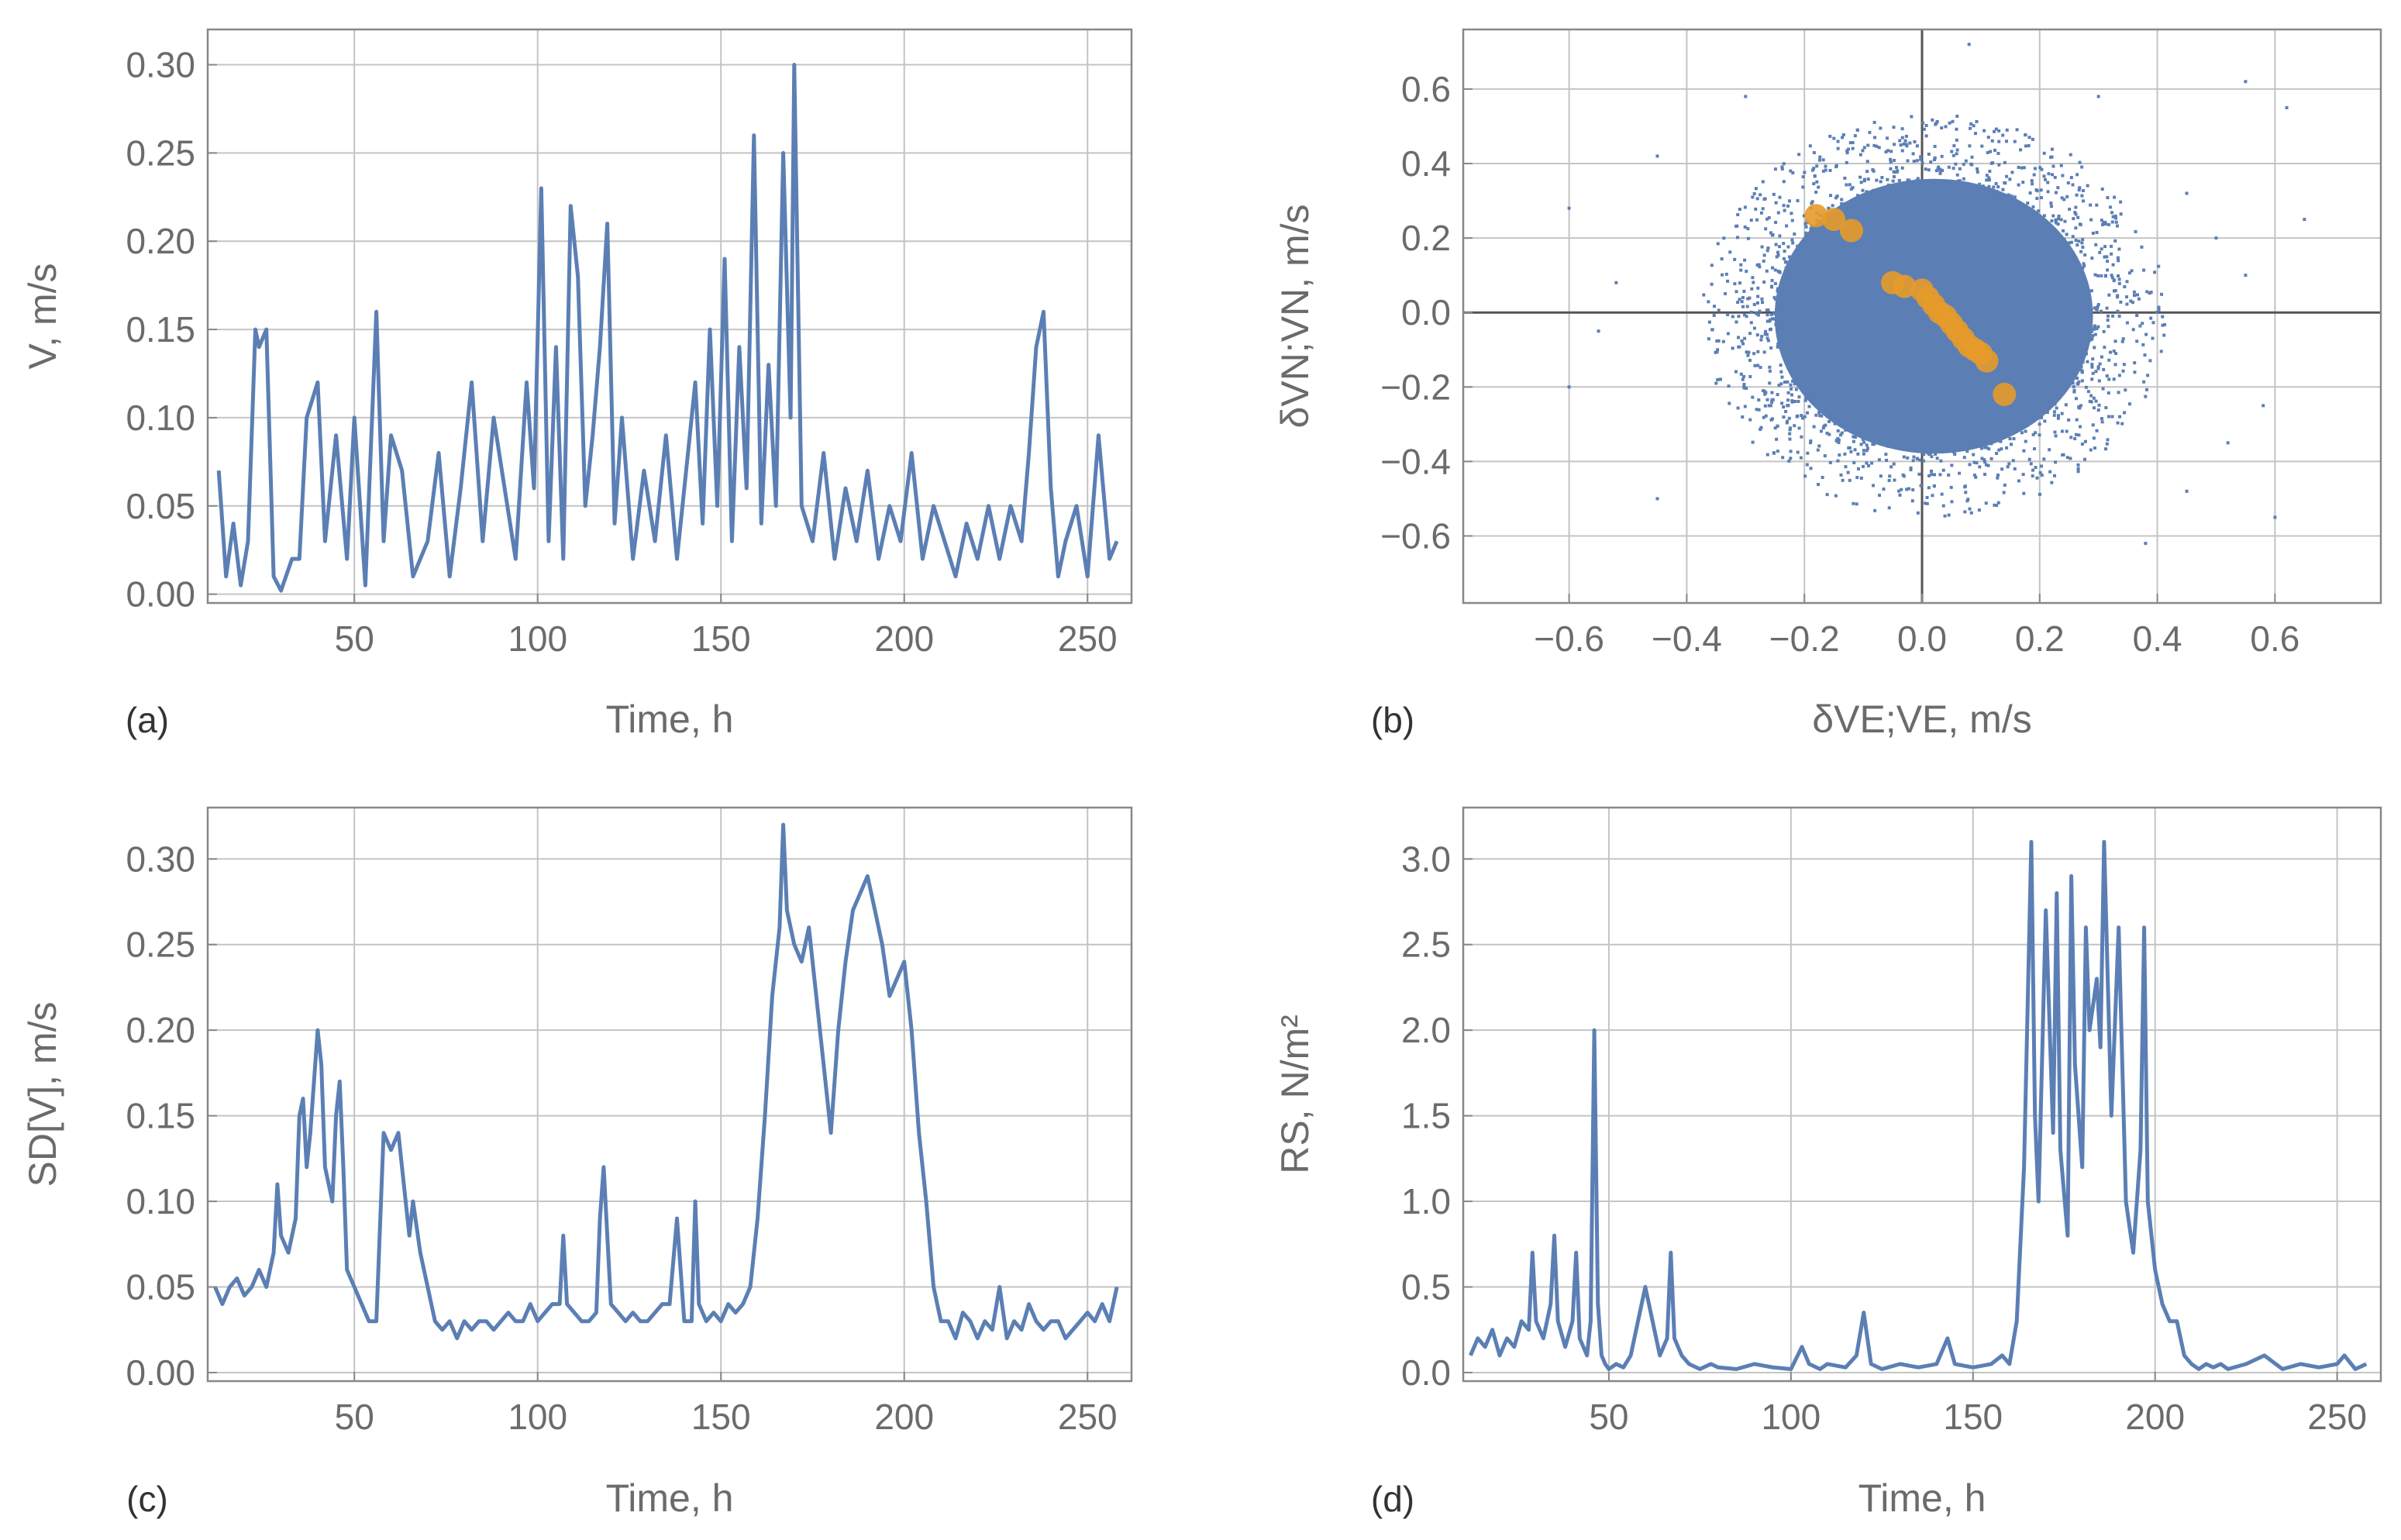  Describe the element at coordinates (1295, 1094) in the screenshot. I see `y-axis-label: RS, N/m²` at that location.